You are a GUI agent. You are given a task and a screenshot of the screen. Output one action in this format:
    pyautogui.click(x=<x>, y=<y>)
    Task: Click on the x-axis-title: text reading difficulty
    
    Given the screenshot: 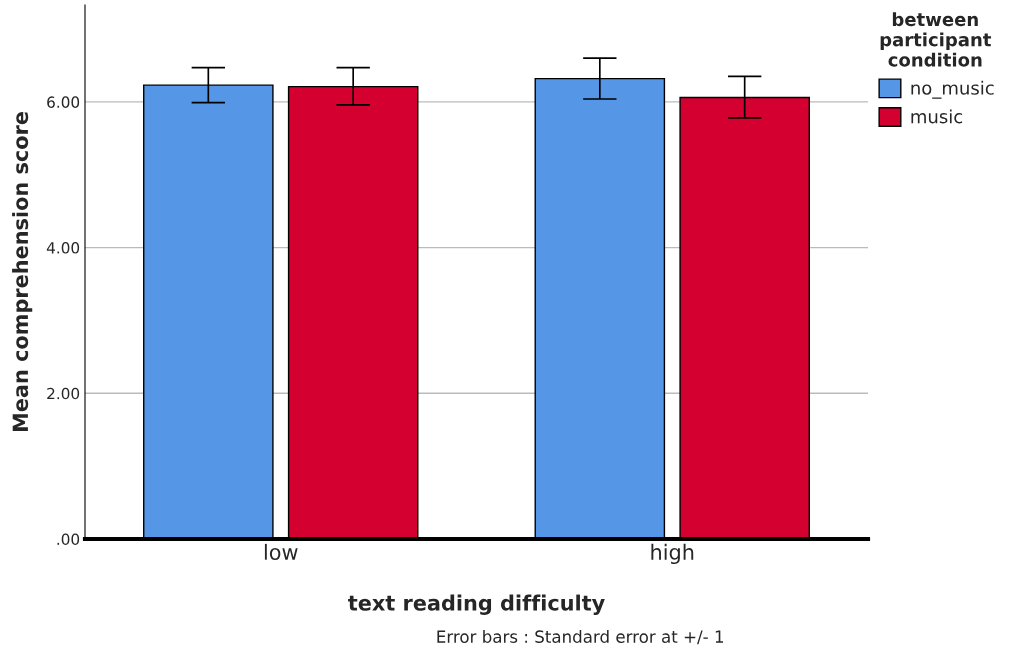 What is the action you would take?
    pyautogui.click(x=476, y=604)
    